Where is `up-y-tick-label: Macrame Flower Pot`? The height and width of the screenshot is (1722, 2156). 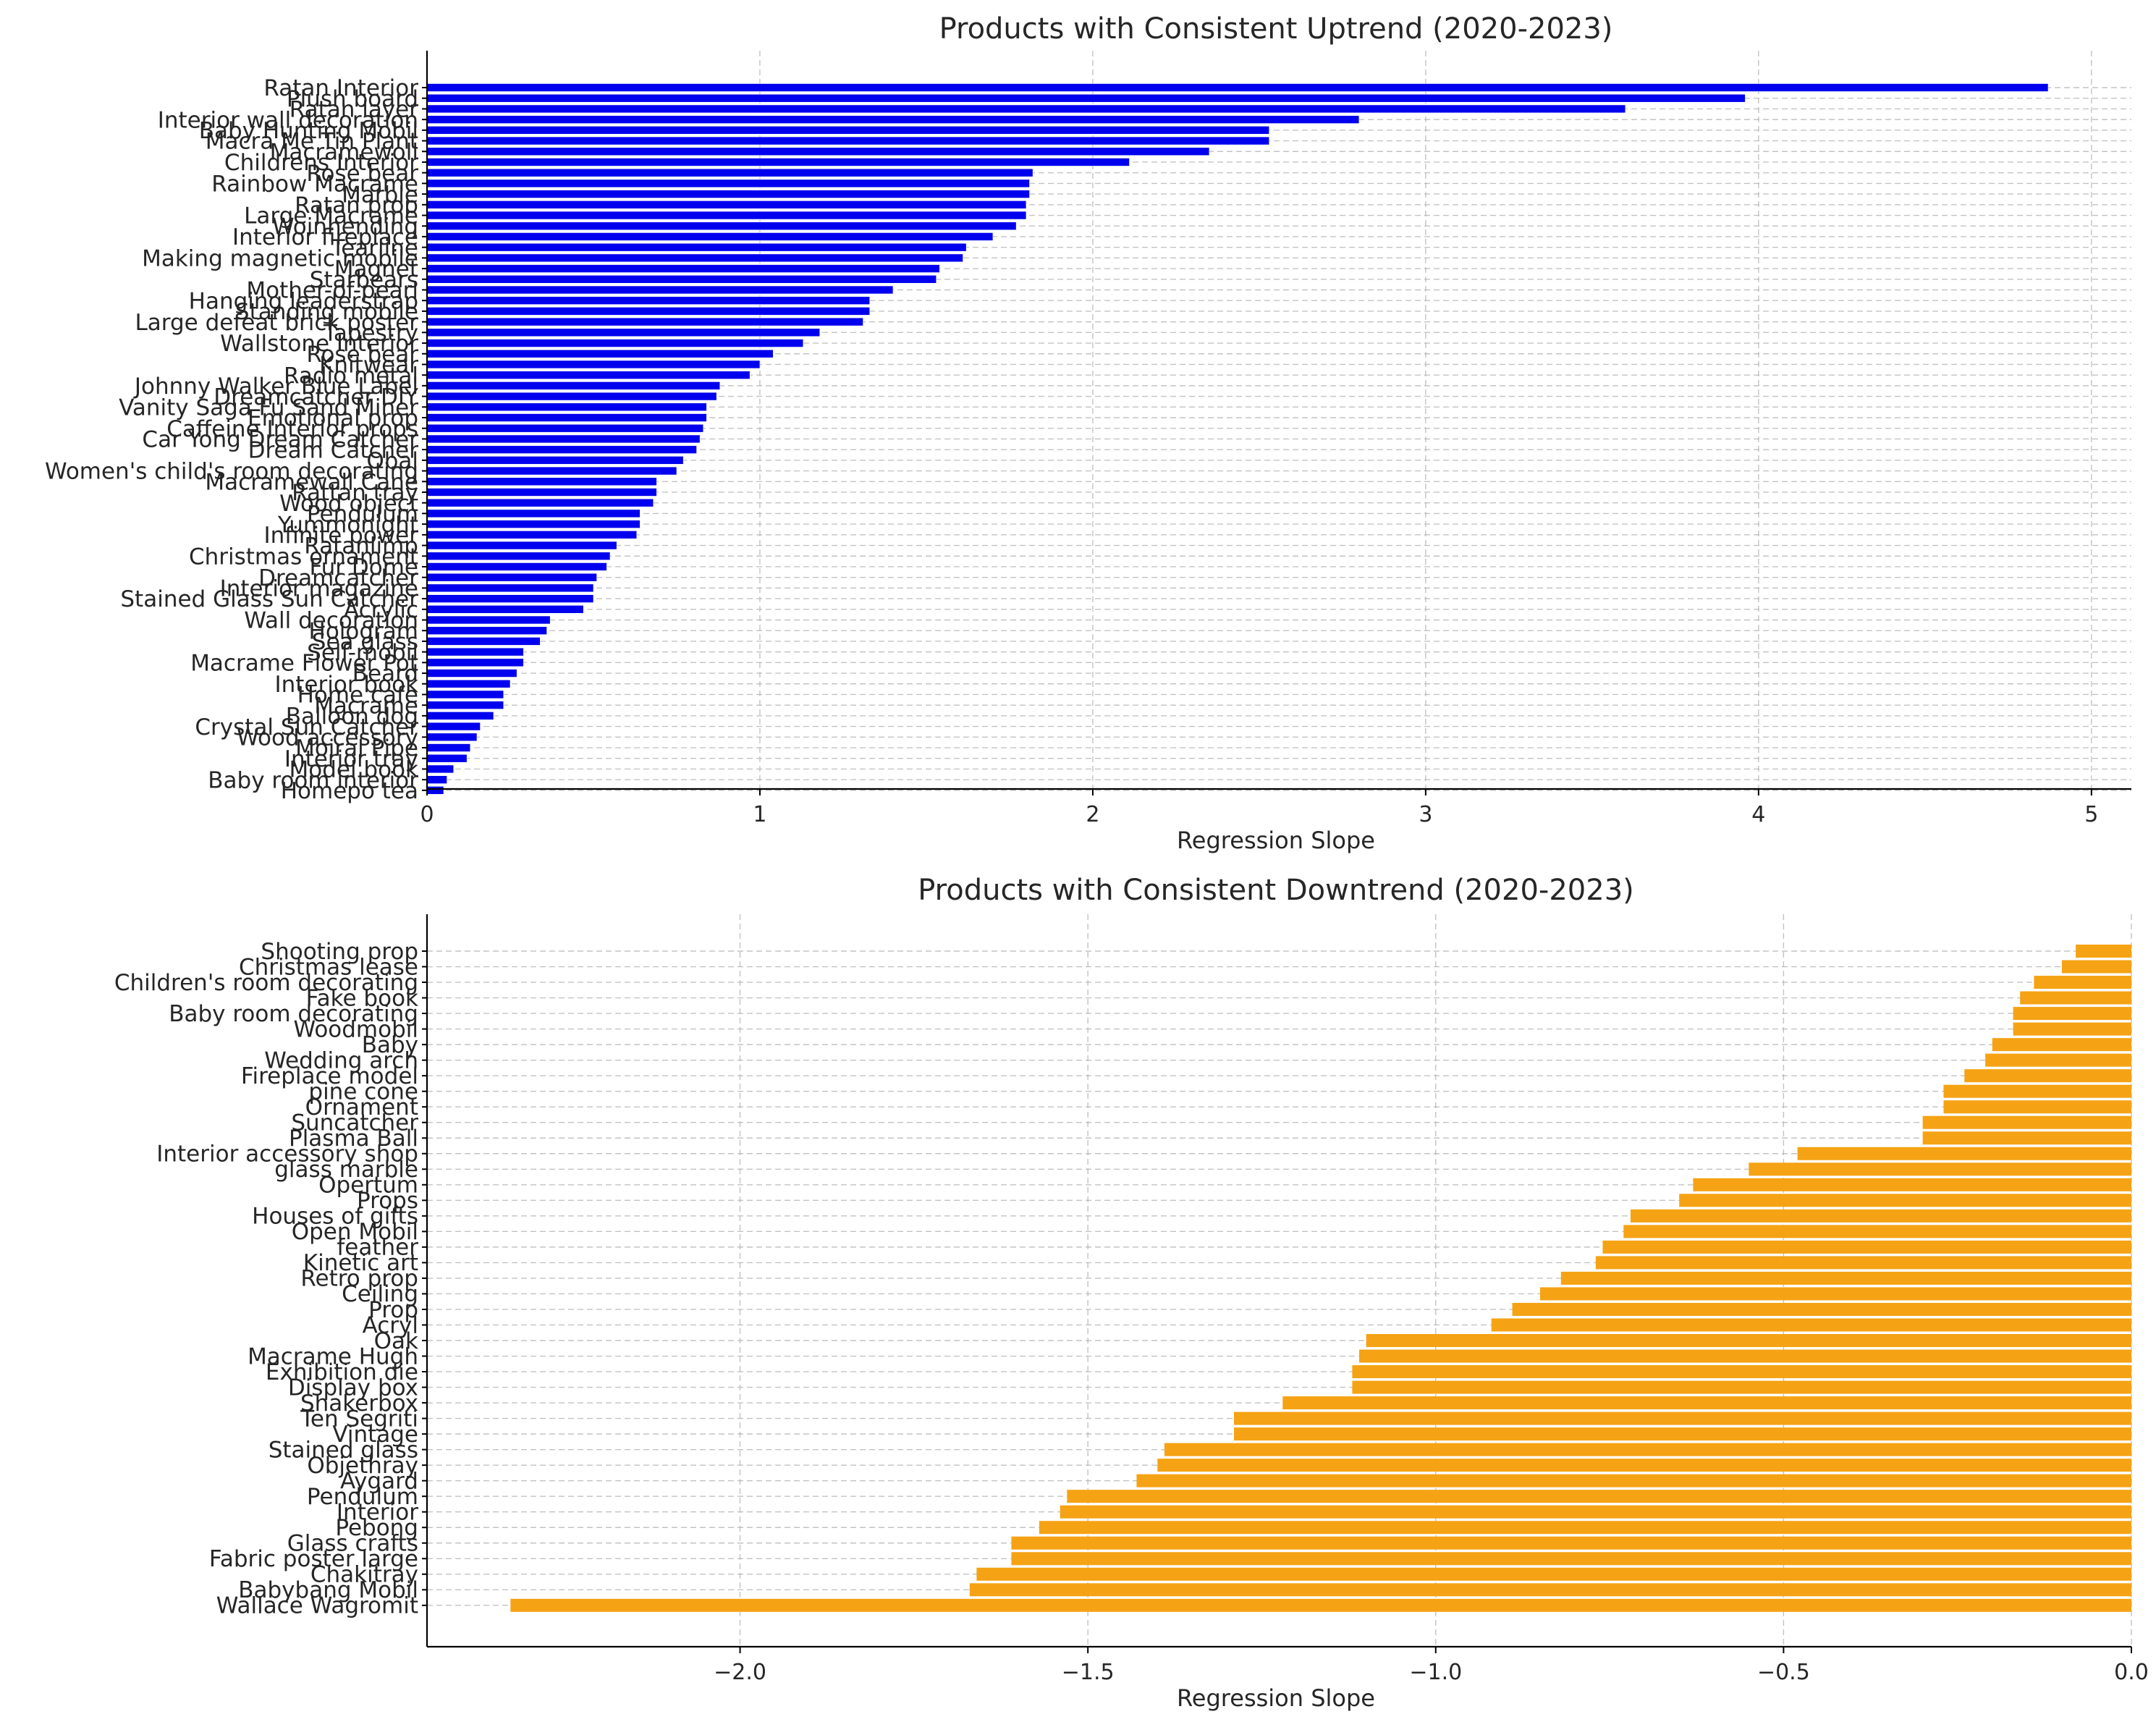 up-y-tick-label: Macrame Flower Pot is located at coordinates (304, 664).